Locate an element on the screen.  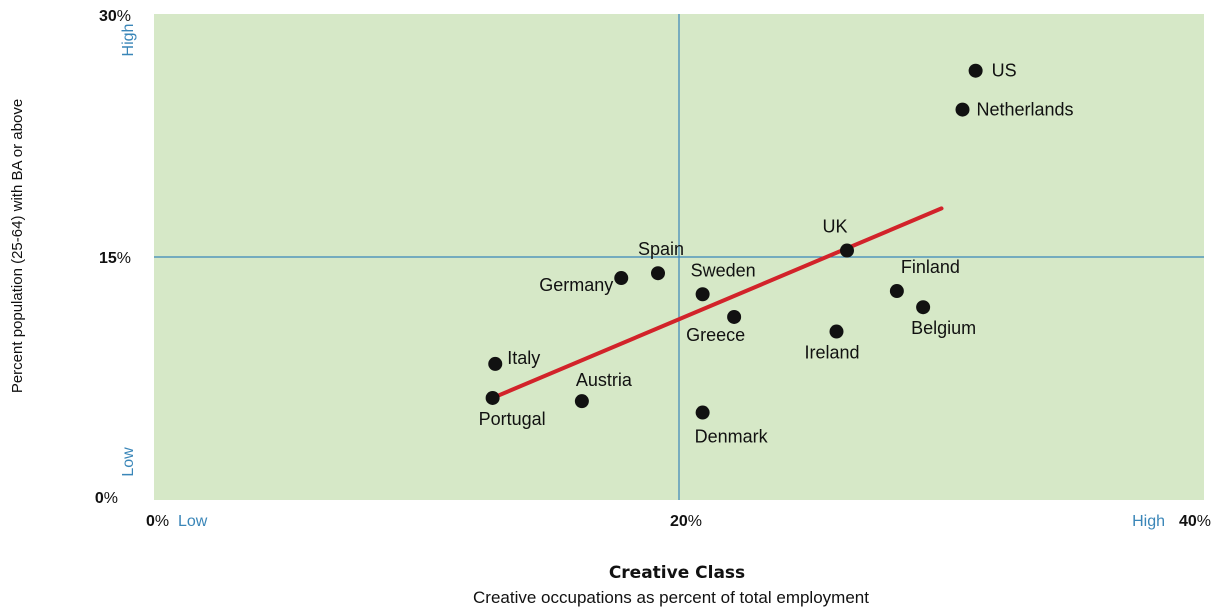
data-point-greece is located at coordinates (734, 316).